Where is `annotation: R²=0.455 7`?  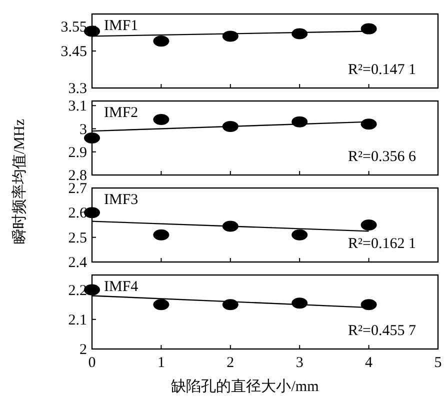
annotation: R²=0.455 7 is located at coordinates (382, 331).